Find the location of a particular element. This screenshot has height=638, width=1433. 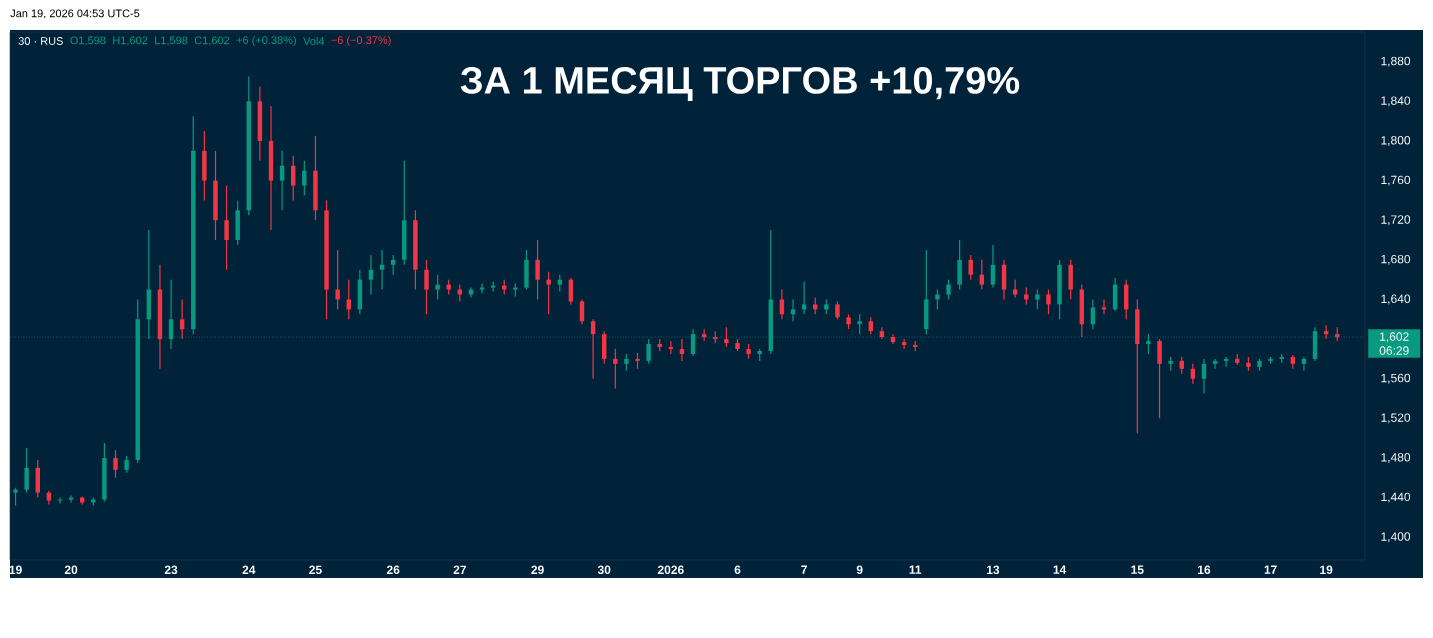

y-tick-label: 1,800 is located at coordinates (1396, 141).